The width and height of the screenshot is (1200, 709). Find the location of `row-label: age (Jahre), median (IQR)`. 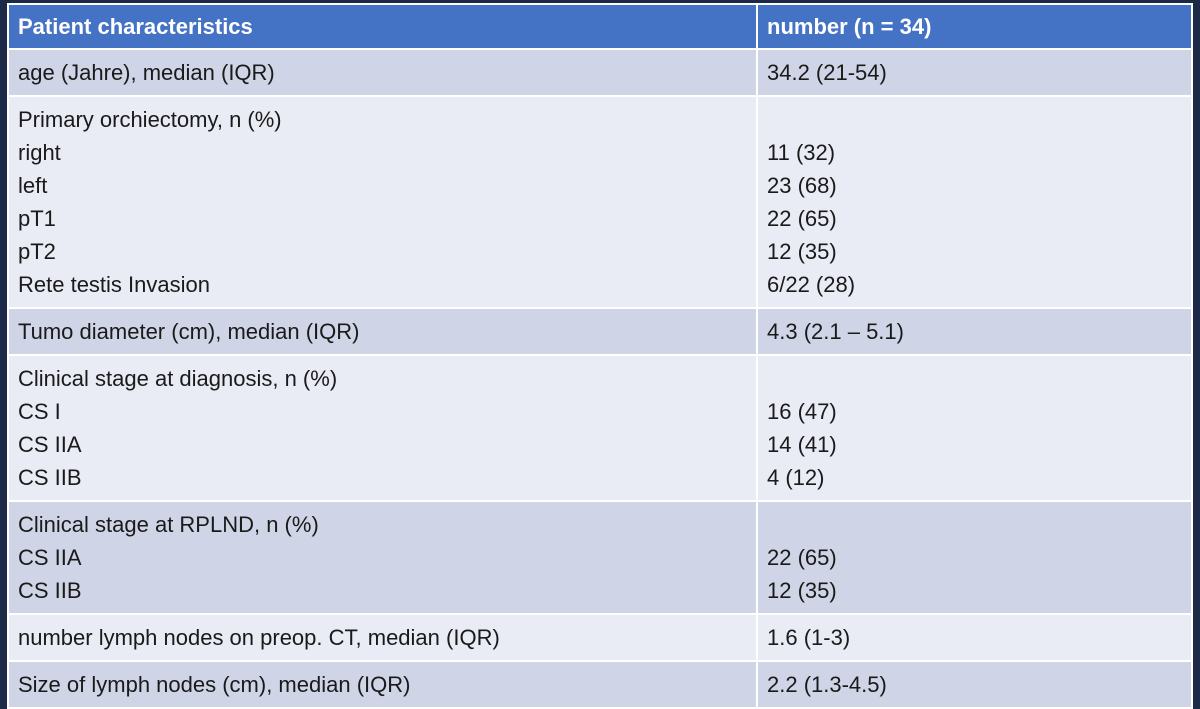

row-label: age (Jahre), median (IQR) is located at coordinates (146, 72).